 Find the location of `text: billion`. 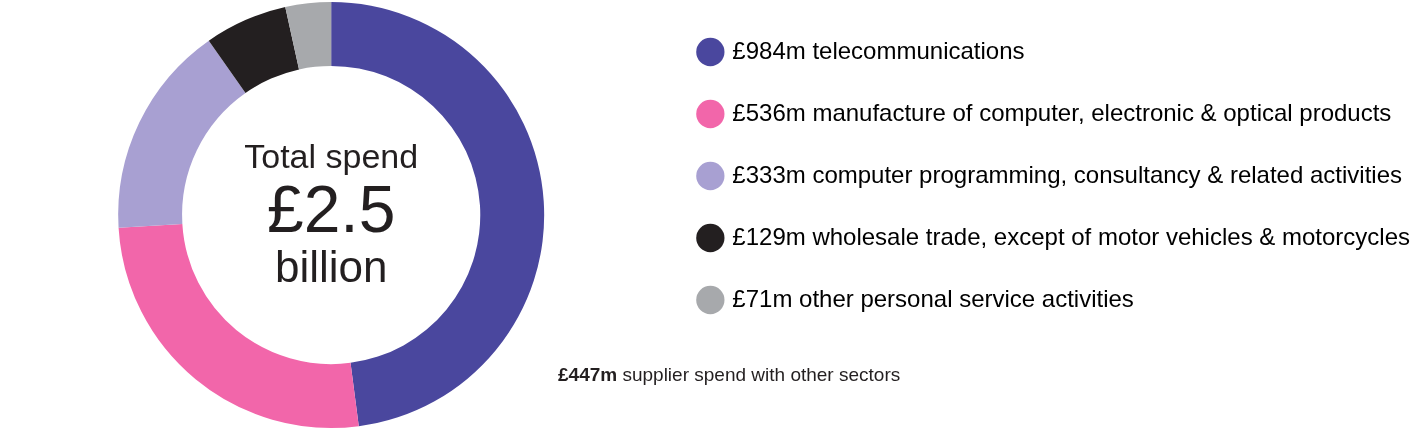

text: billion is located at coordinates (331, 267).